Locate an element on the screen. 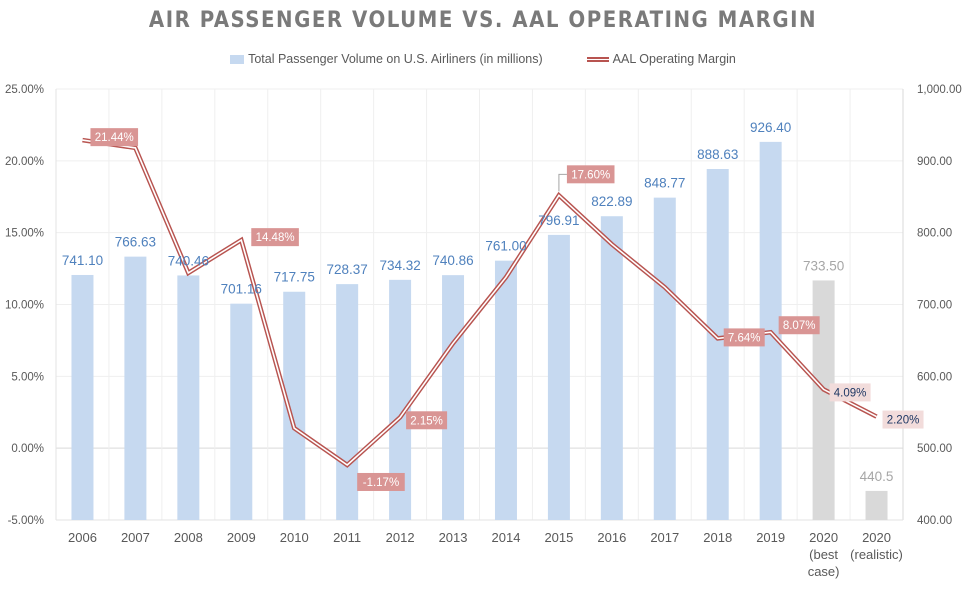 Image resolution: width=966 pixels, height=589 pixels. bar-data-label: 701.16 is located at coordinates (241, 289).